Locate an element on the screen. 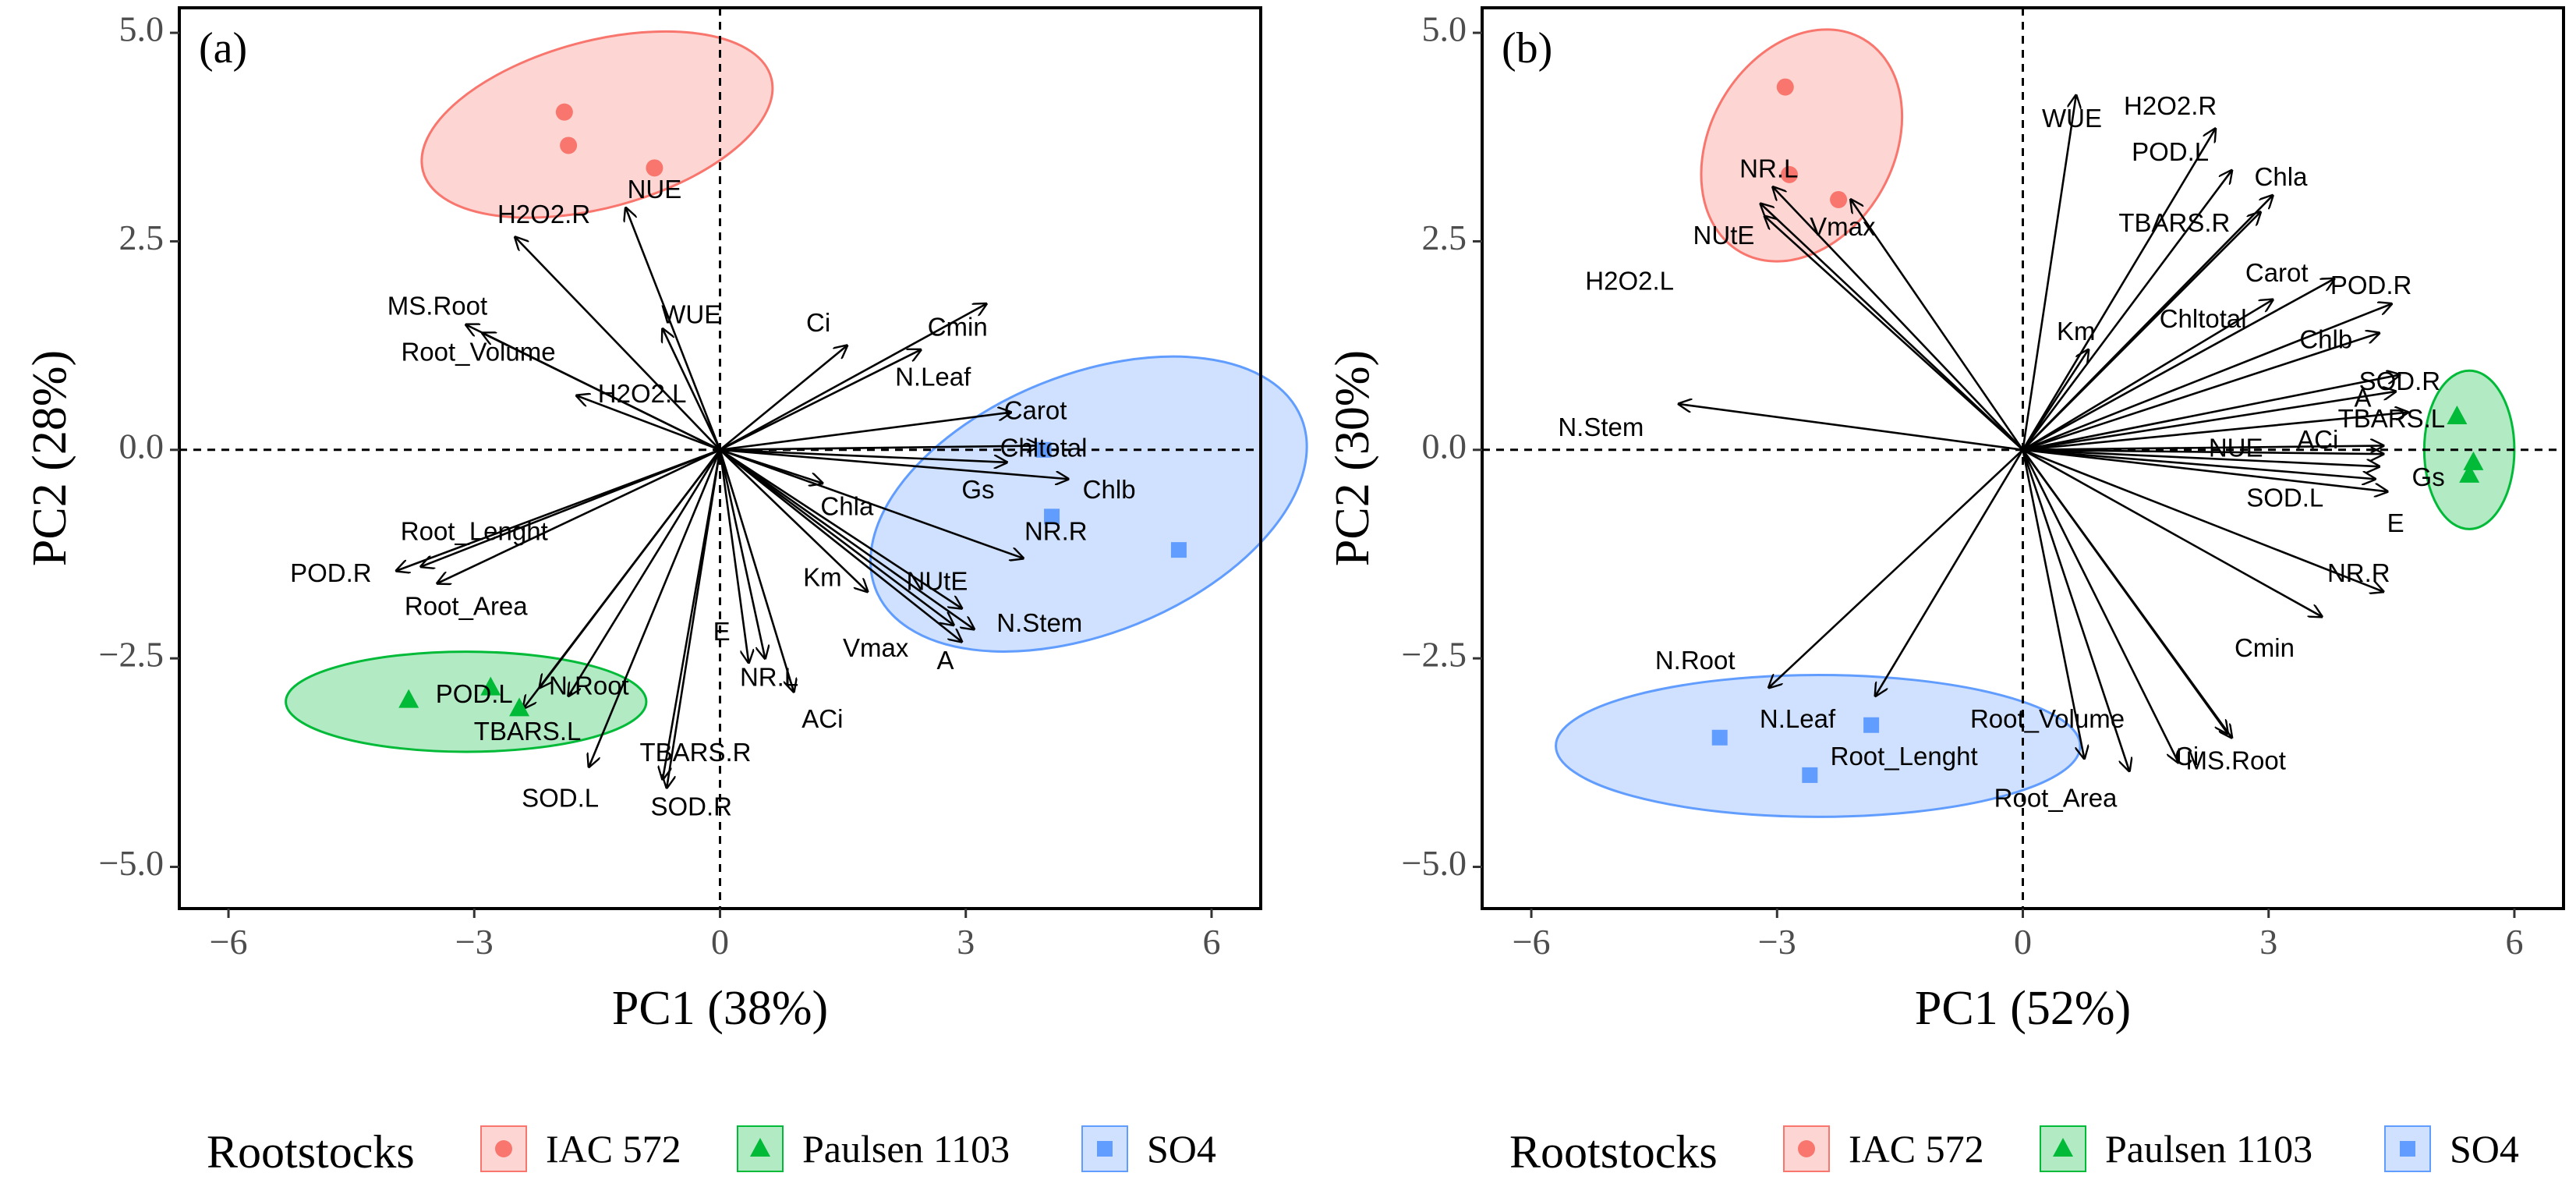  loading-label-sod-l: SOD.L is located at coordinates (2284, 498).